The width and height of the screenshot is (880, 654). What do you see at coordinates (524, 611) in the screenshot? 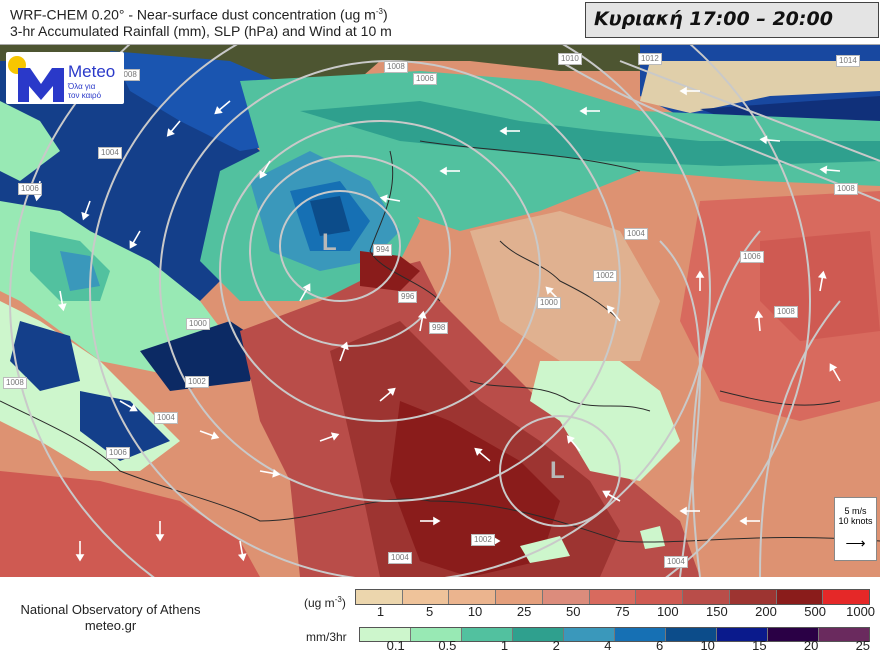
I see `dust-tick: 25` at bounding box center [524, 611].